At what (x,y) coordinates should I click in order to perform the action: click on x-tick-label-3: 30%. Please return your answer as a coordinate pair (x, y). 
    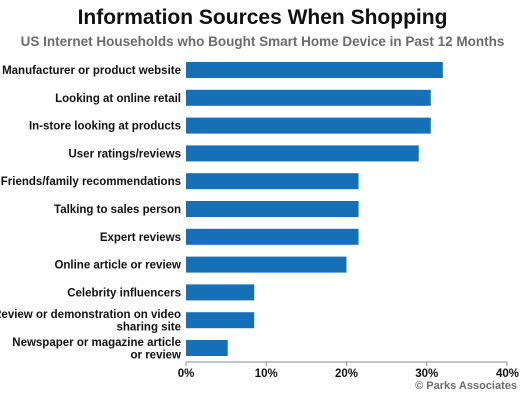
    Looking at the image, I should click on (426, 374).